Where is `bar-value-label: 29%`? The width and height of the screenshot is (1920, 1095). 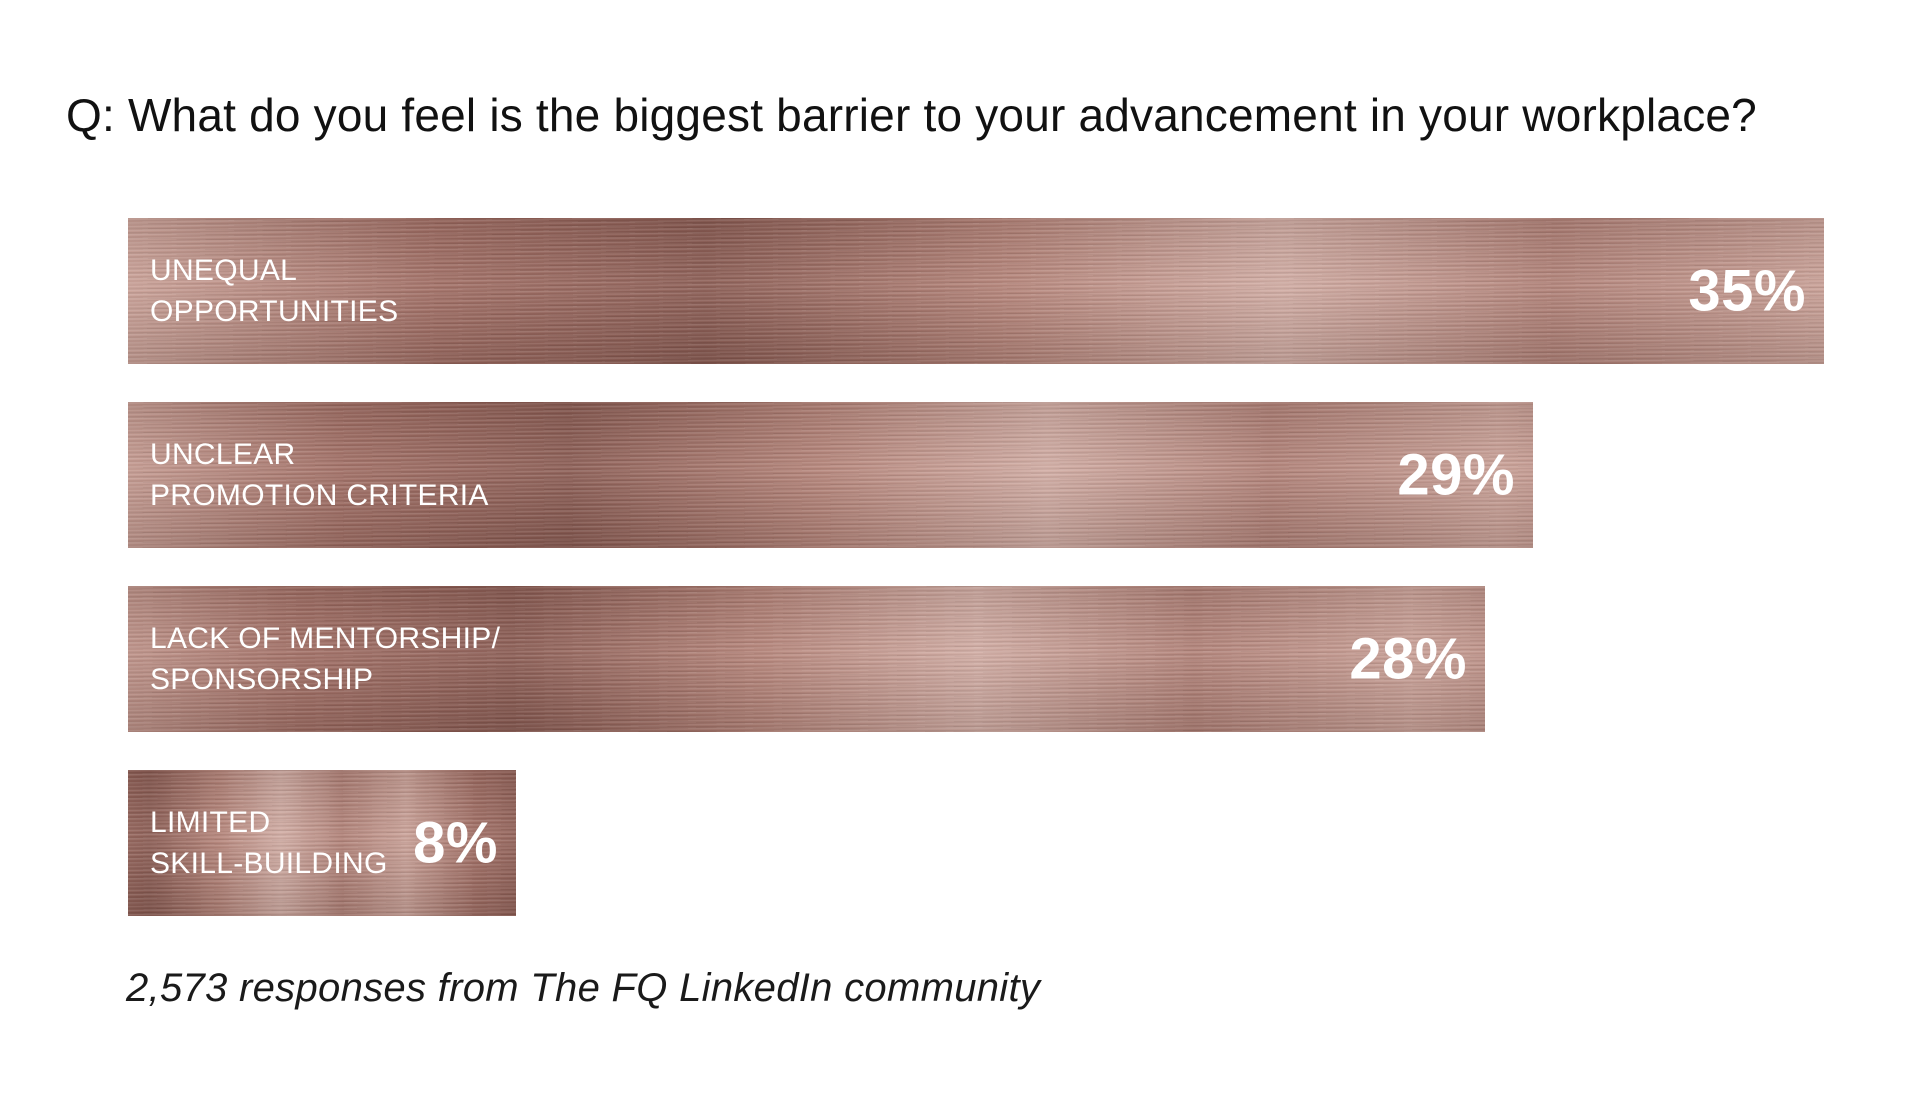
bar-value-label: 29% is located at coordinates (1456, 475).